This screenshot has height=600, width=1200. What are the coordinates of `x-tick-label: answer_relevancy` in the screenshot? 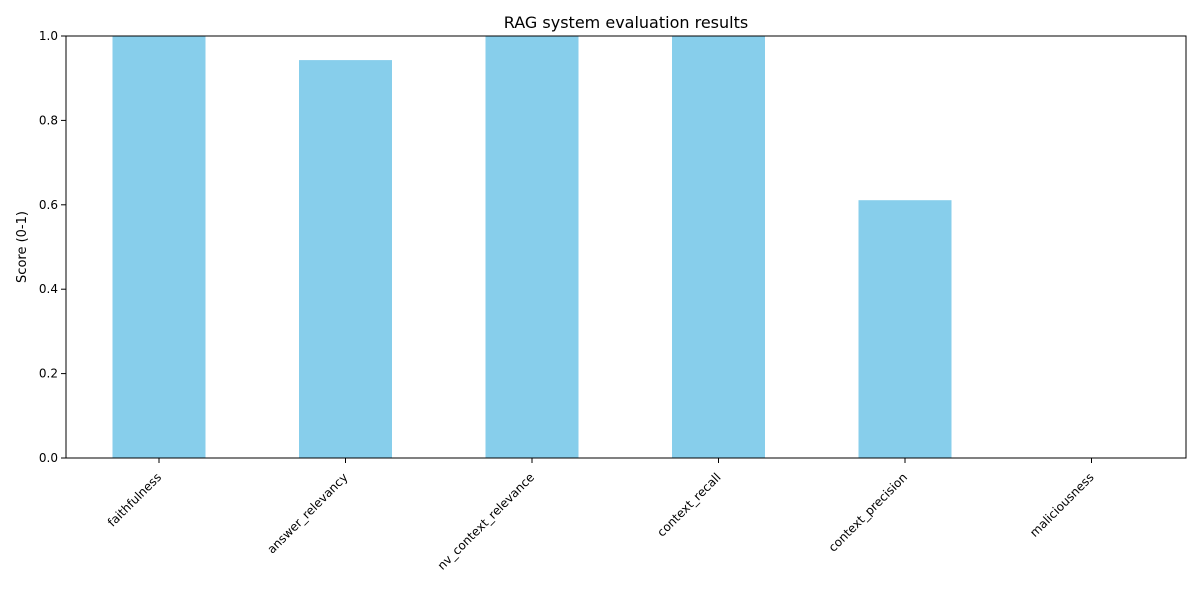 It's located at (307, 513).